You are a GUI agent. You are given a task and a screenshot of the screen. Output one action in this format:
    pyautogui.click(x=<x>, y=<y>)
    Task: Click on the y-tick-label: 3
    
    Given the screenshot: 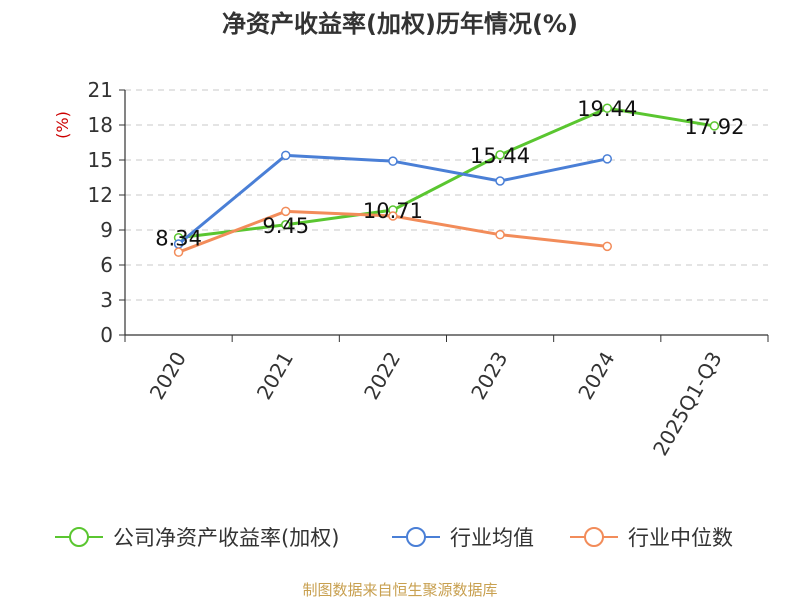 What is the action you would take?
    pyautogui.click(x=106, y=300)
    